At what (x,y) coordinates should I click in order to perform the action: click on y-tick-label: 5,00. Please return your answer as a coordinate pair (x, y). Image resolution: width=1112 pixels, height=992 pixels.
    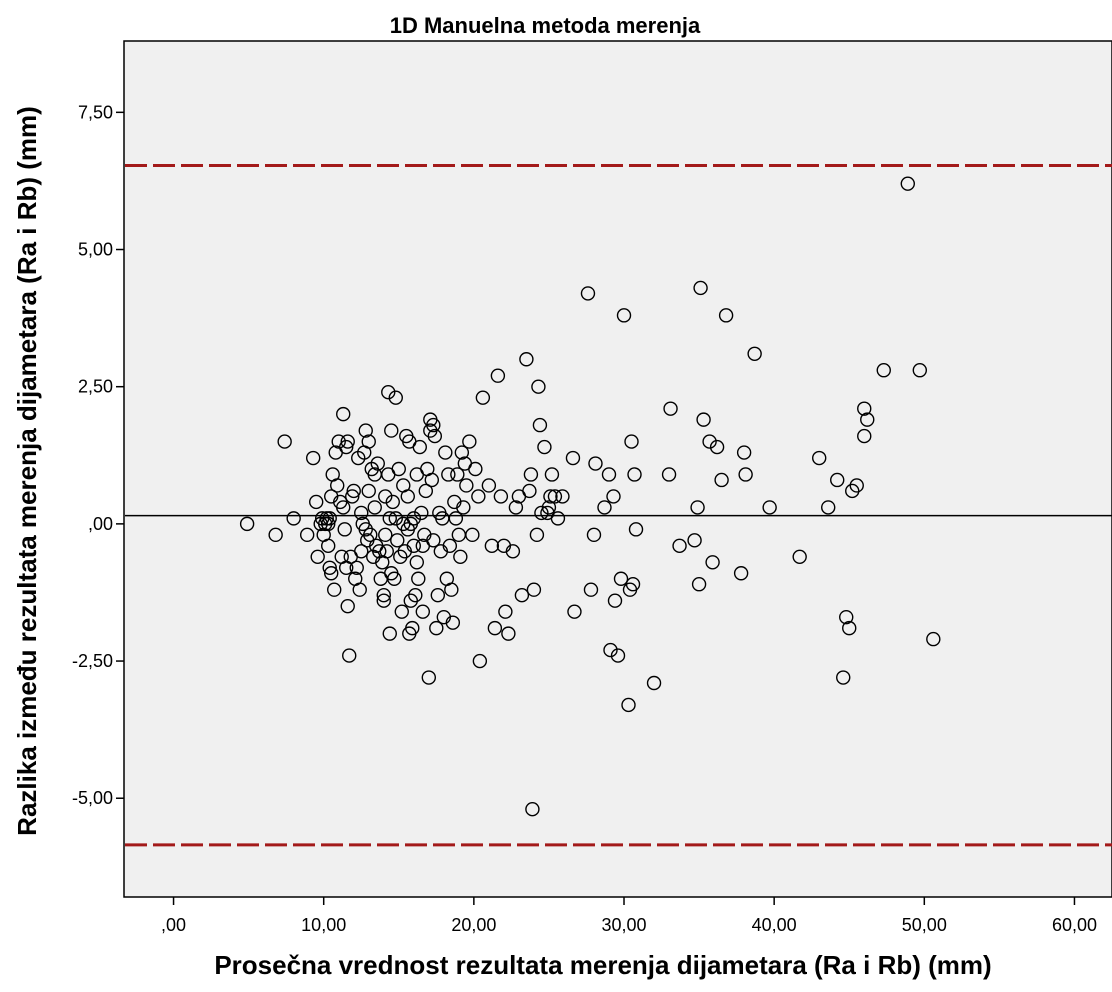
    Looking at the image, I should click on (95, 250).